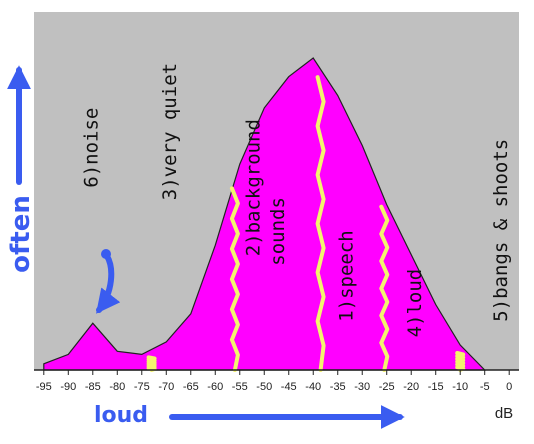 This screenshot has width=534, height=444. I want to click on noise-pointer-arrow-icon, so click(108, 283).